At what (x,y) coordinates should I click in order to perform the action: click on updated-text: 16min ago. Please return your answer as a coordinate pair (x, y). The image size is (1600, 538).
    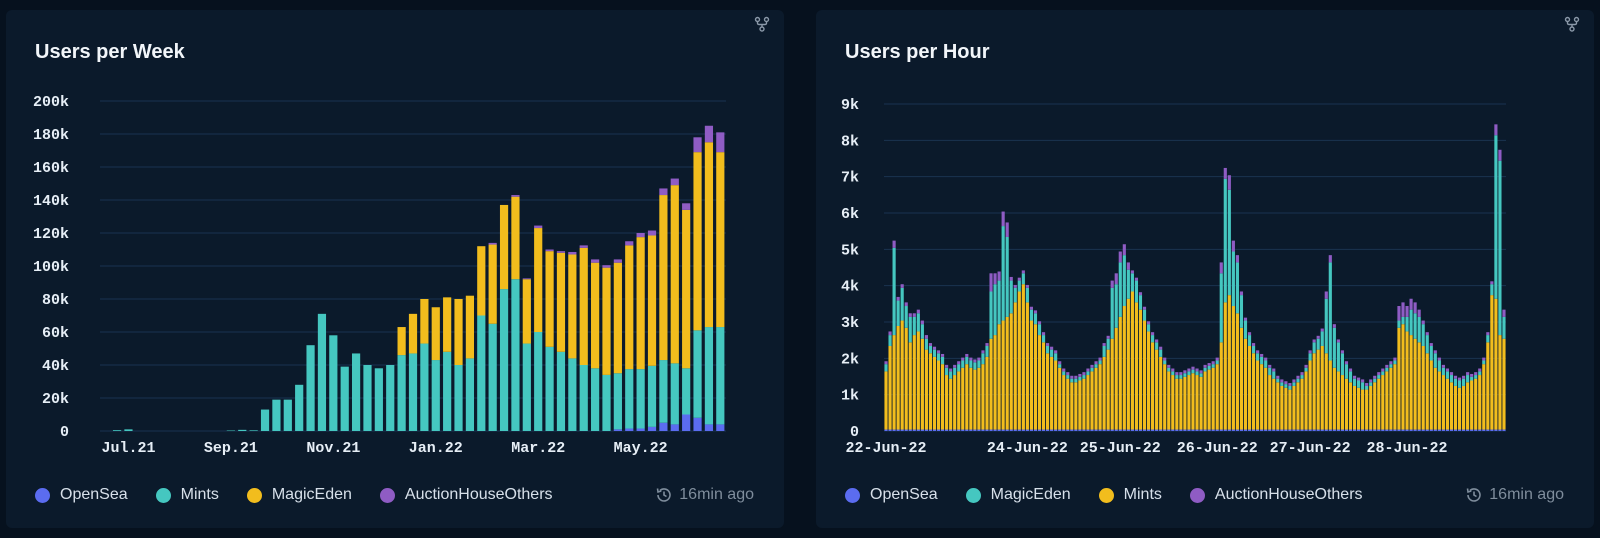
    Looking at the image, I should click on (716, 494).